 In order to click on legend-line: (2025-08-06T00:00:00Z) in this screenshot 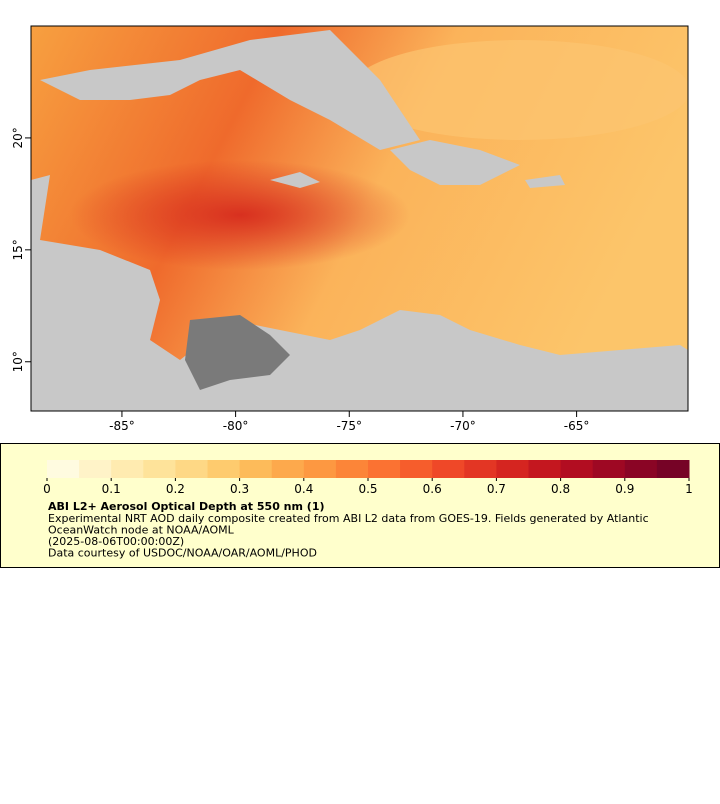, I will do `click(116, 541)`.